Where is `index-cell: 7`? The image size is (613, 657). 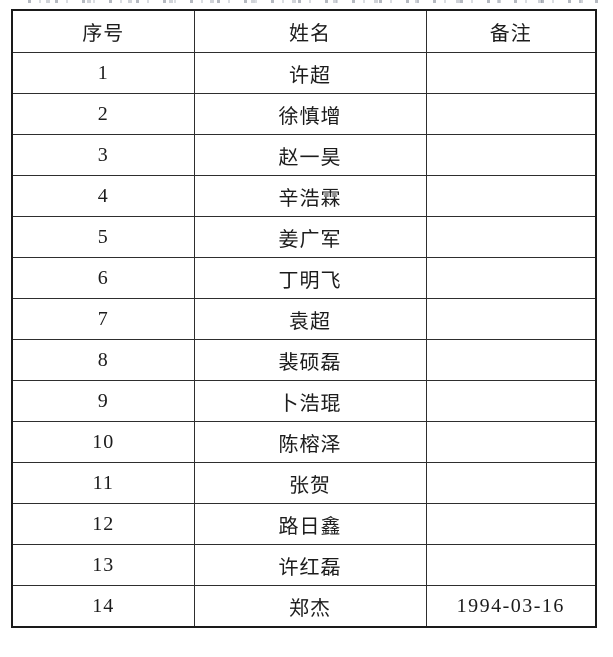 index-cell: 7 is located at coordinates (103, 319).